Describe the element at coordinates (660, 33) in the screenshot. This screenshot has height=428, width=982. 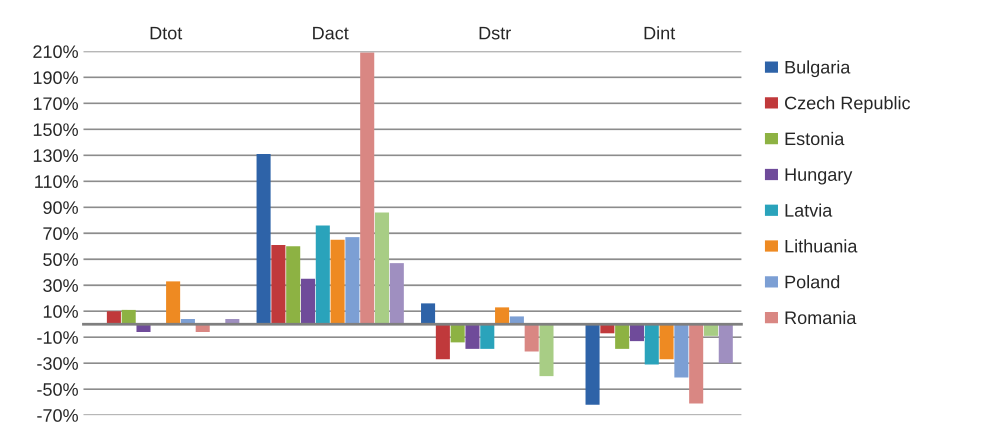
I see `x-tick-label: Dint` at that location.